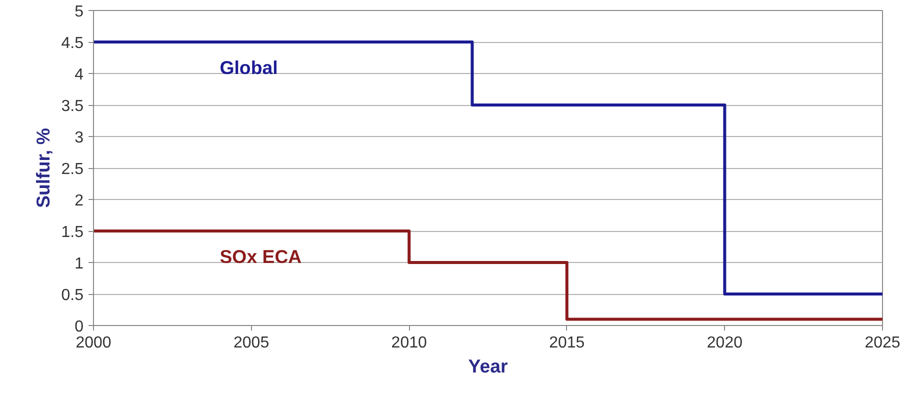 This screenshot has height=410, width=907. What do you see at coordinates (79, 138) in the screenshot?
I see `y-tick-label: 3` at bounding box center [79, 138].